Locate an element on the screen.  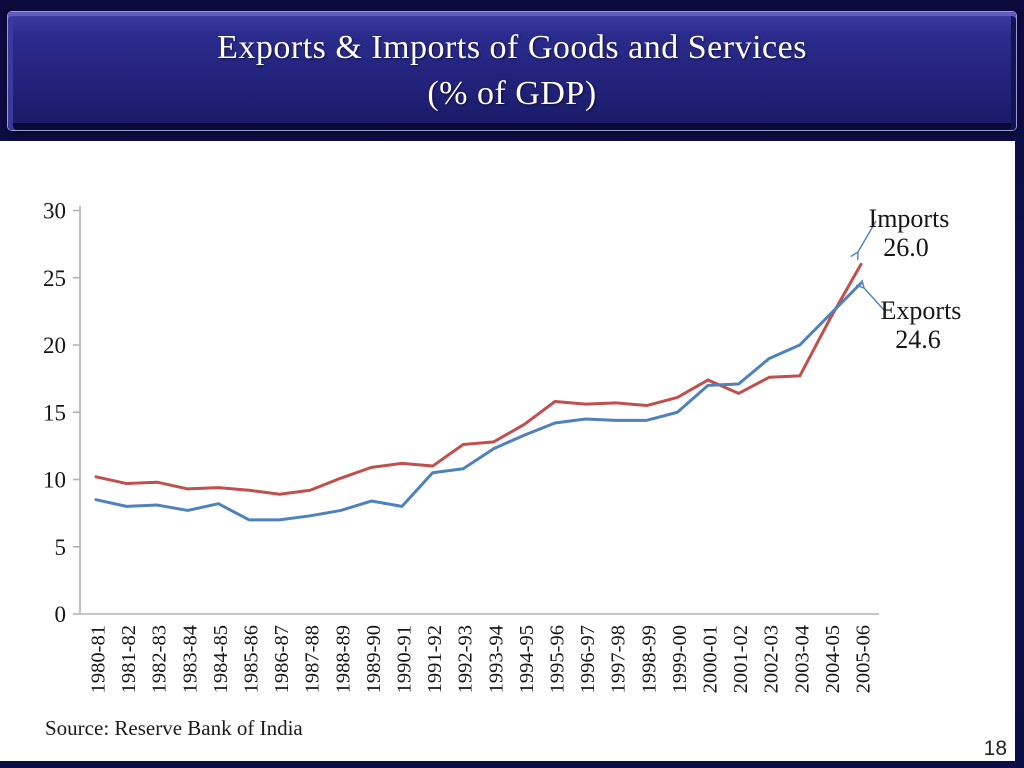
x-tick-label: 1995-96 is located at coordinates (558, 659).